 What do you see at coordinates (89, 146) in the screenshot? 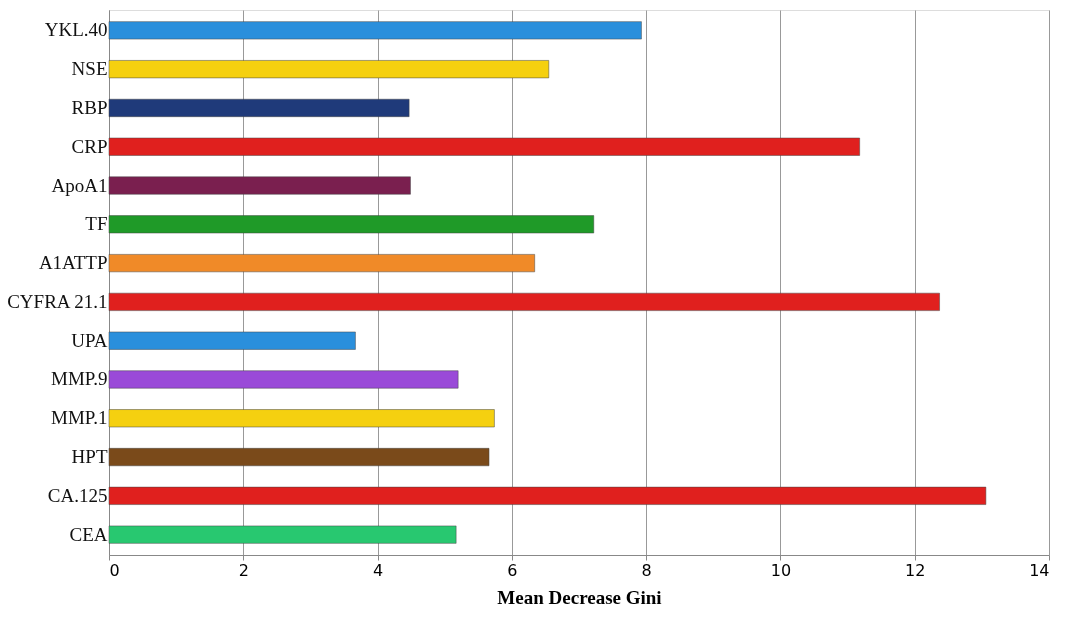
I see `y-tick-label: CRP` at bounding box center [89, 146].